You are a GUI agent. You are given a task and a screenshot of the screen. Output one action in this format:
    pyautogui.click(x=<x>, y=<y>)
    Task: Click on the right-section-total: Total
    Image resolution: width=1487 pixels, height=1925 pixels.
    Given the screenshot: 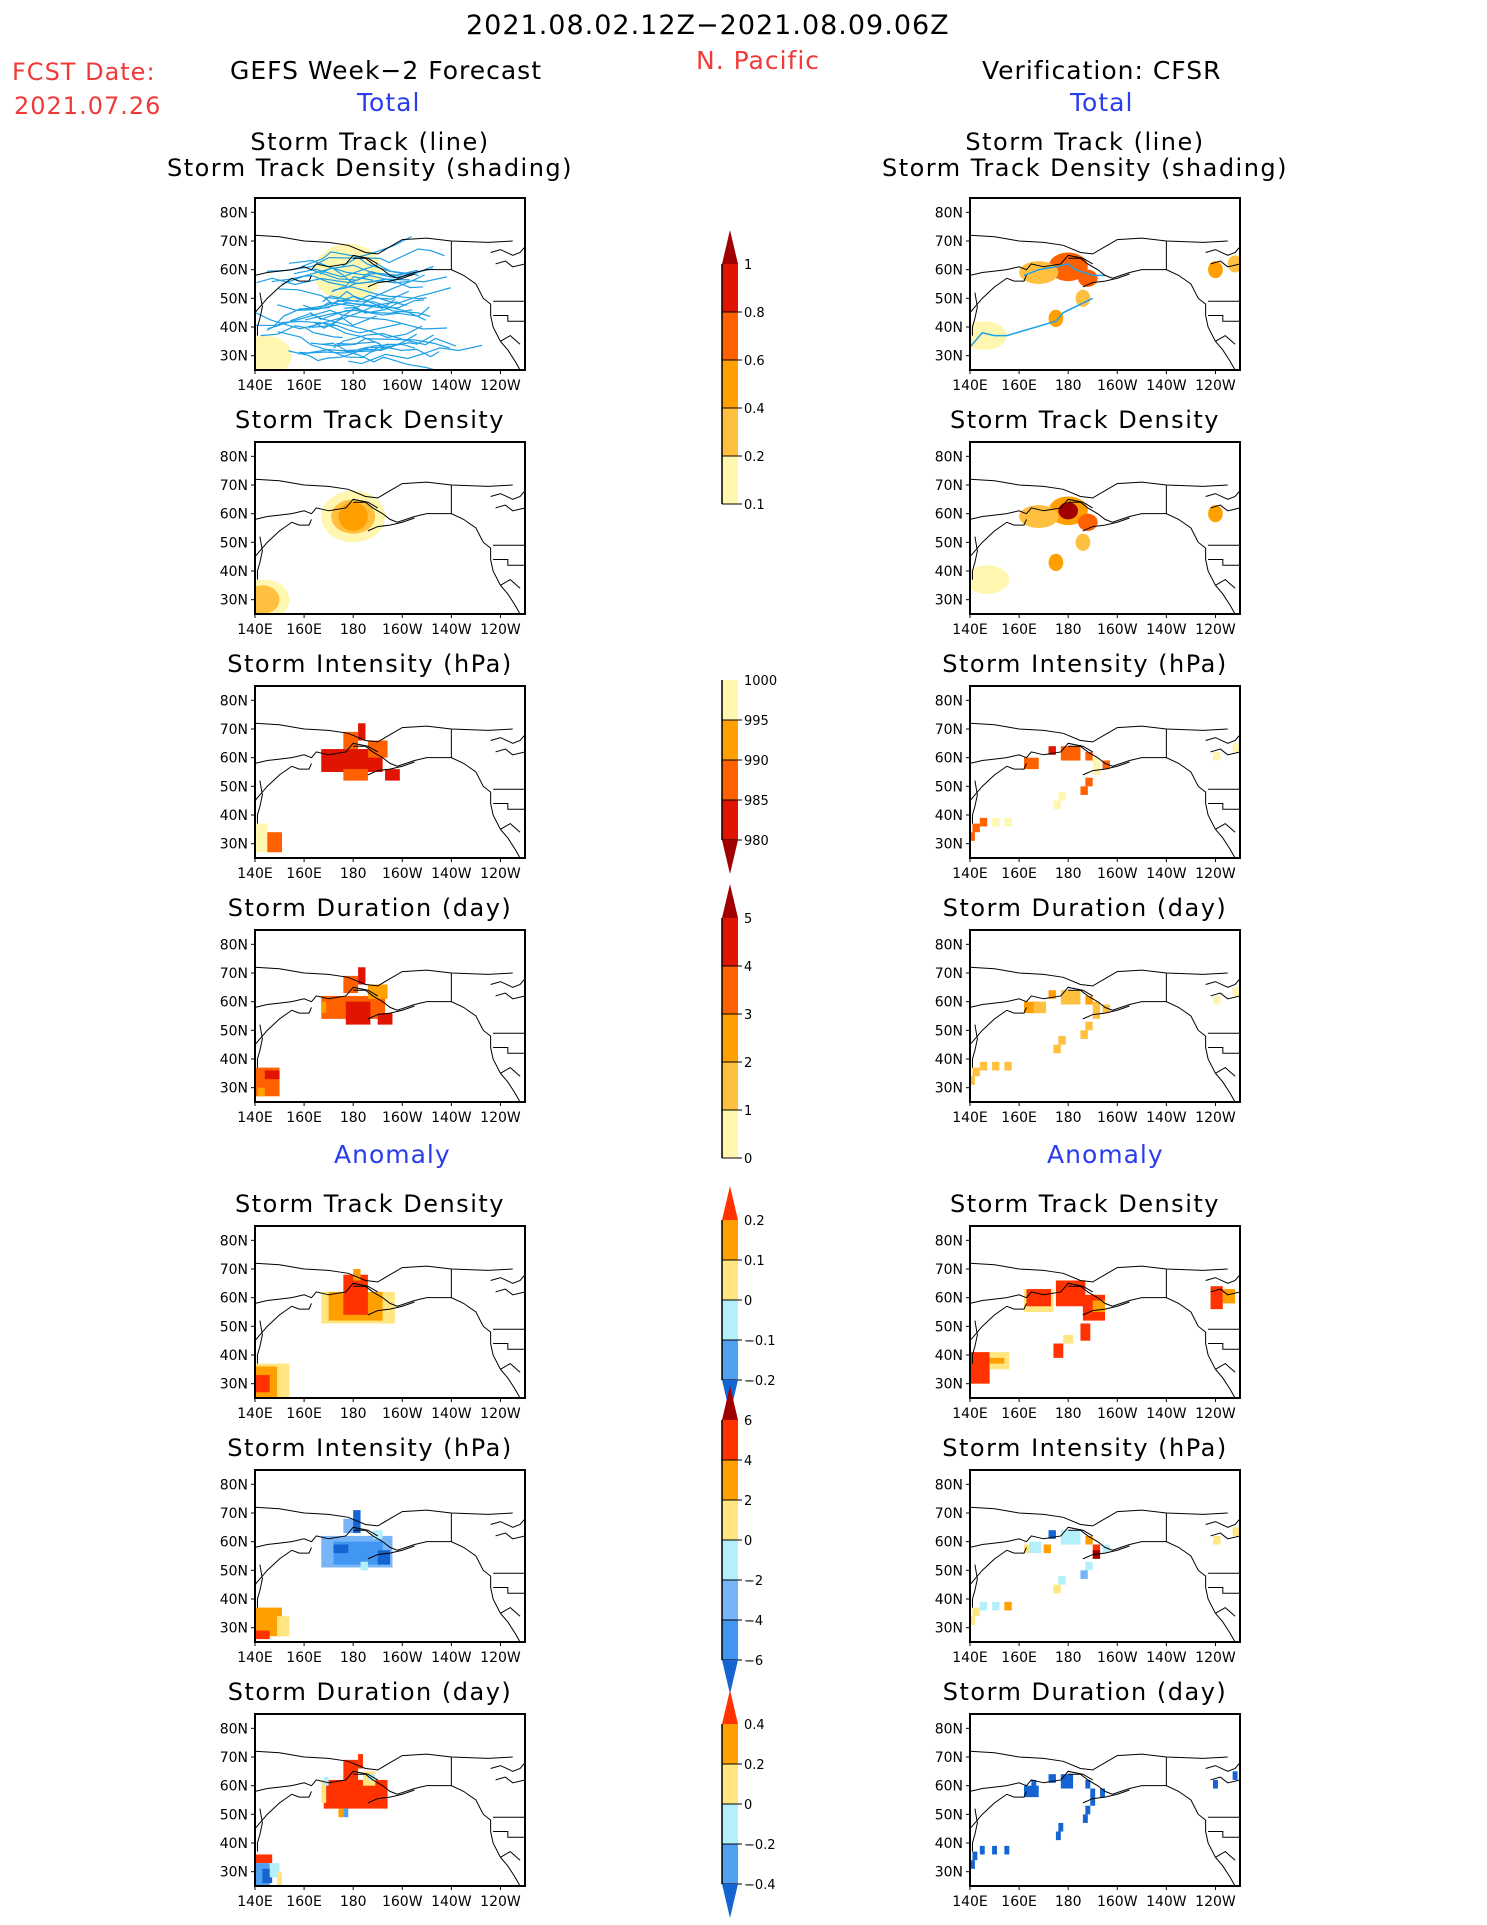 What is the action you would take?
    pyautogui.click(x=1102, y=102)
    